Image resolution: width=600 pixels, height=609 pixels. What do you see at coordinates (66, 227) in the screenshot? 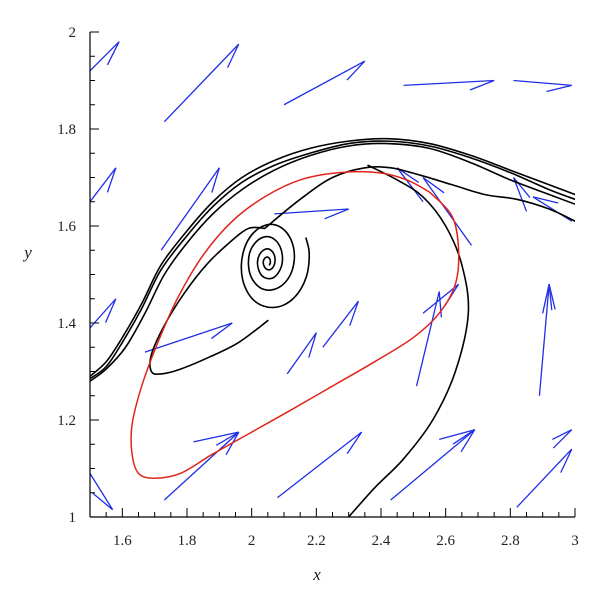
I see `y-tick-label: 1.6` at bounding box center [66, 227].